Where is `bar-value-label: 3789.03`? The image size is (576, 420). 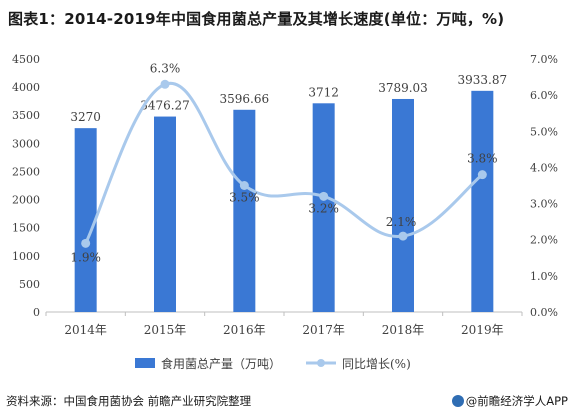 bar-value-label: 3789.03 is located at coordinates (403, 88).